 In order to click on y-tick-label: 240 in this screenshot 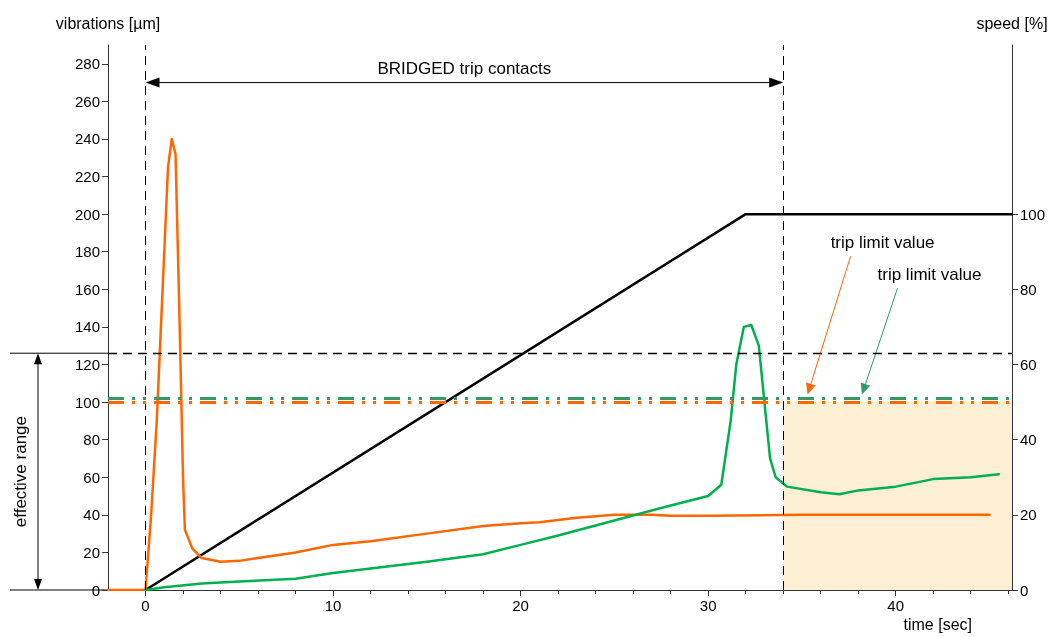, I will do `click(87, 139)`.